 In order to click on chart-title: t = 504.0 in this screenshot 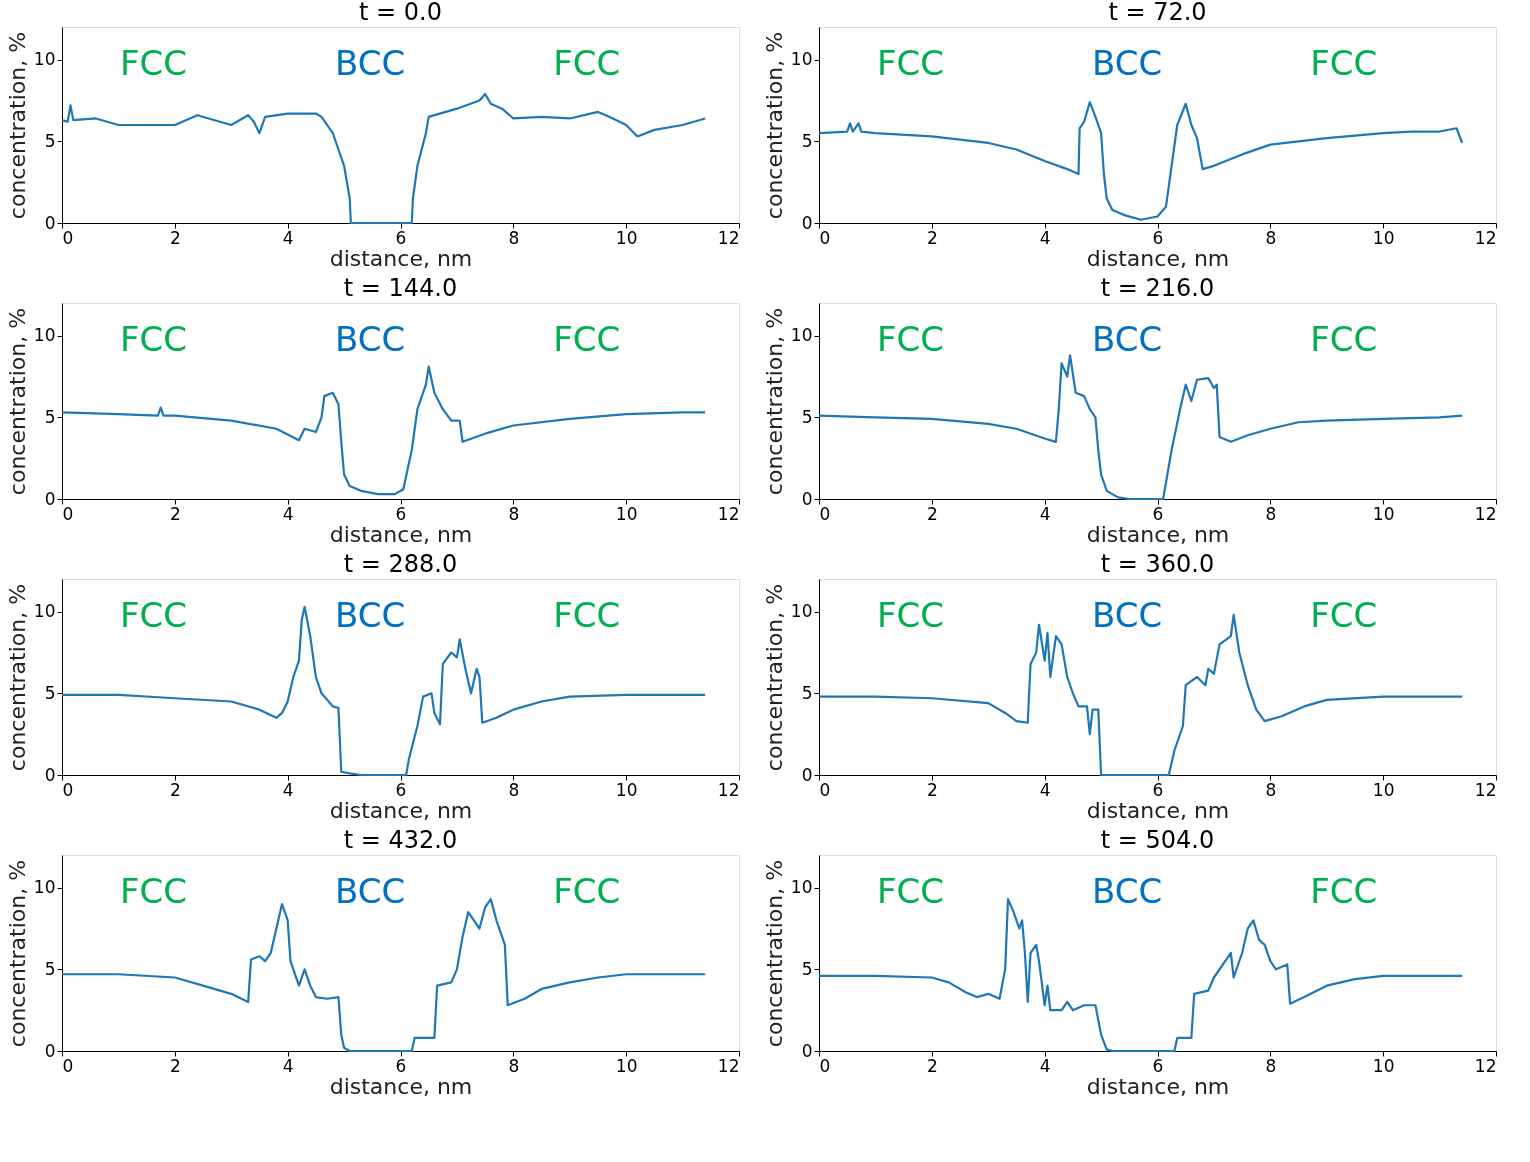, I will do `click(1157, 840)`.